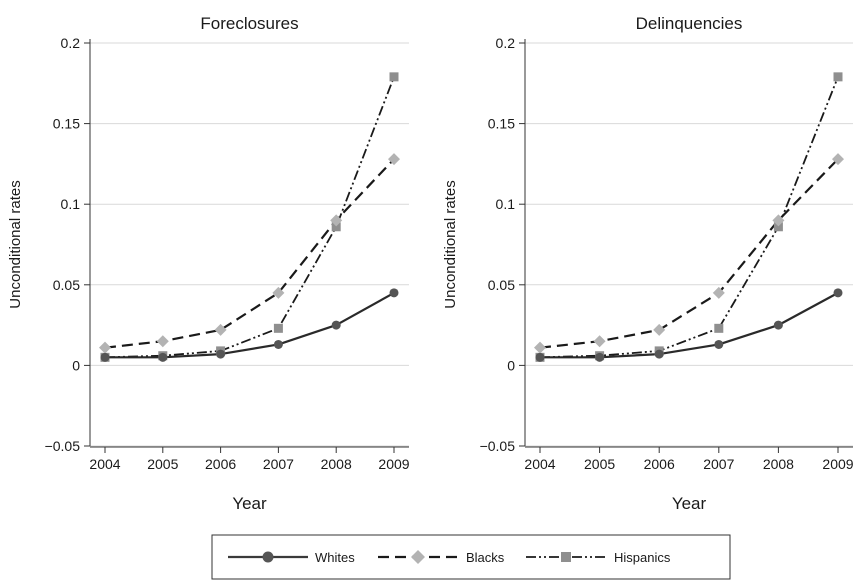 The height and width of the screenshot is (587, 859). Describe the element at coordinates (291, 557) in the screenshot. I see `legend-item-whites: Whites` at that location.